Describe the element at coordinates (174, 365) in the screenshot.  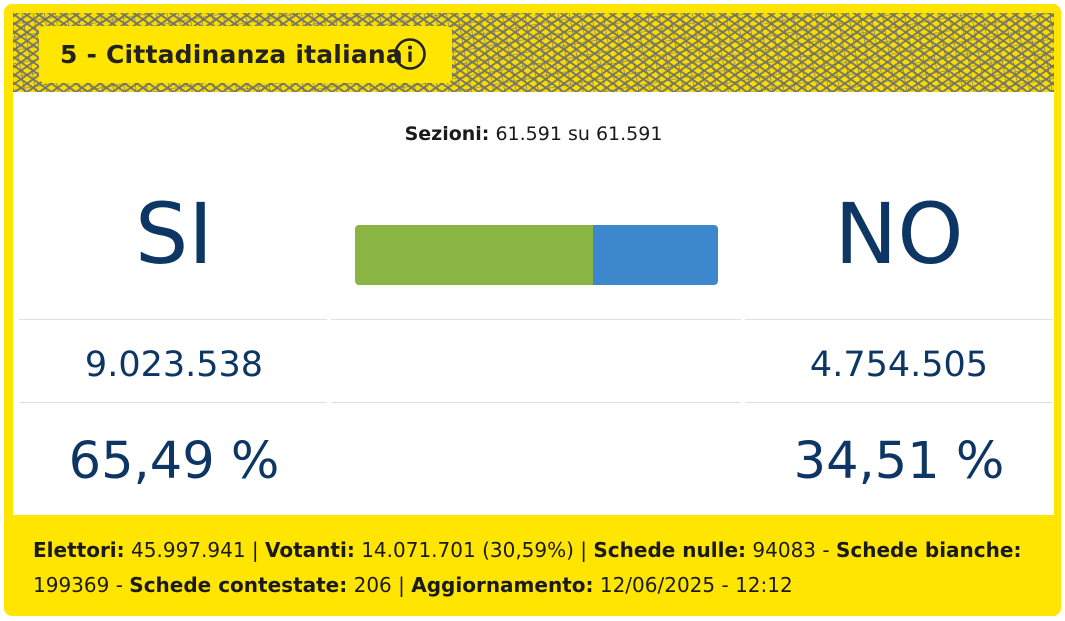
I see `si-votes: 9.023.538` at that location.